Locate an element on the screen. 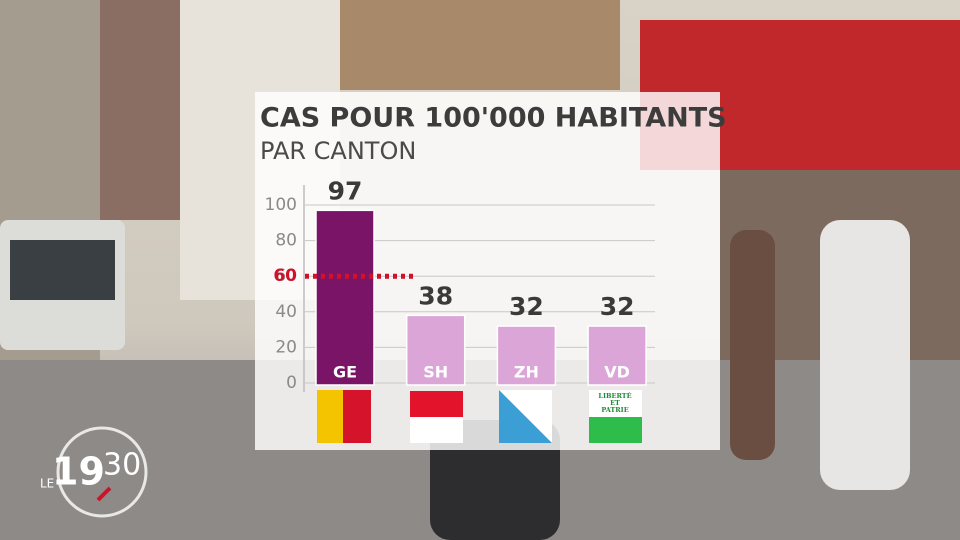 This screenshot has width=960, height=540. y-tick-label: 40 is located at coordinates (286, 312).